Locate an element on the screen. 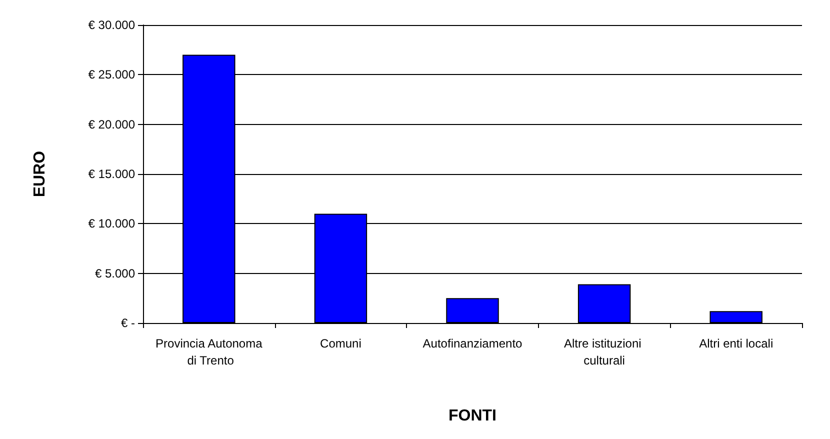  y-axis-title: EURO is located at coordinates (40, 174).